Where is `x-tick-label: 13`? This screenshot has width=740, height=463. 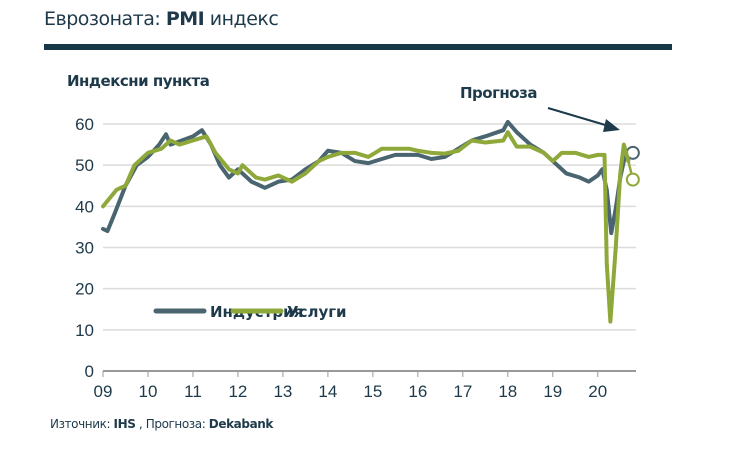
x-tick-label: 13 is located at coordinates (282, 391).